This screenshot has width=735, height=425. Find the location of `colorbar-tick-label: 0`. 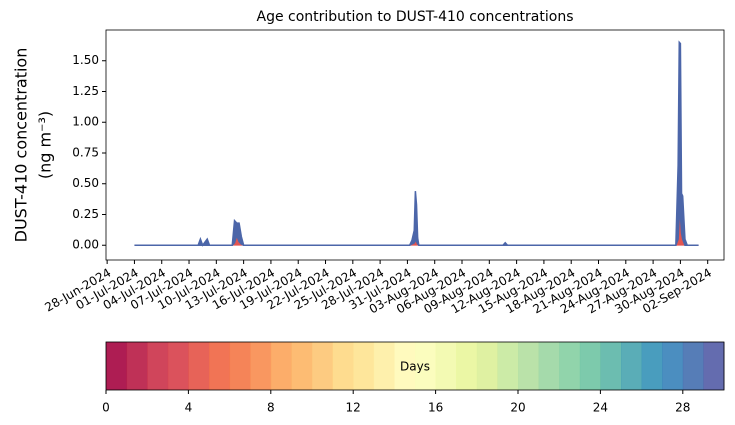

colorbar-tick-label: 0 is located at coordinates (106, 408).